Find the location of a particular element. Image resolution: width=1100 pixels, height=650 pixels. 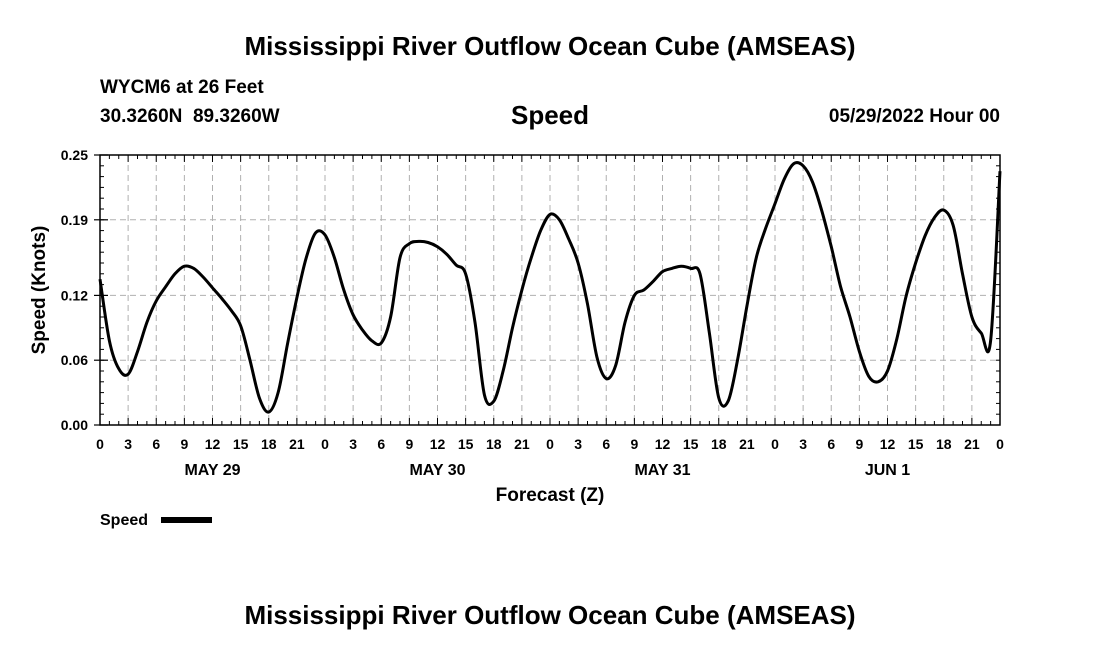

station-label: WYCM6 at 26 Feet is located at coordinates (182, 87).